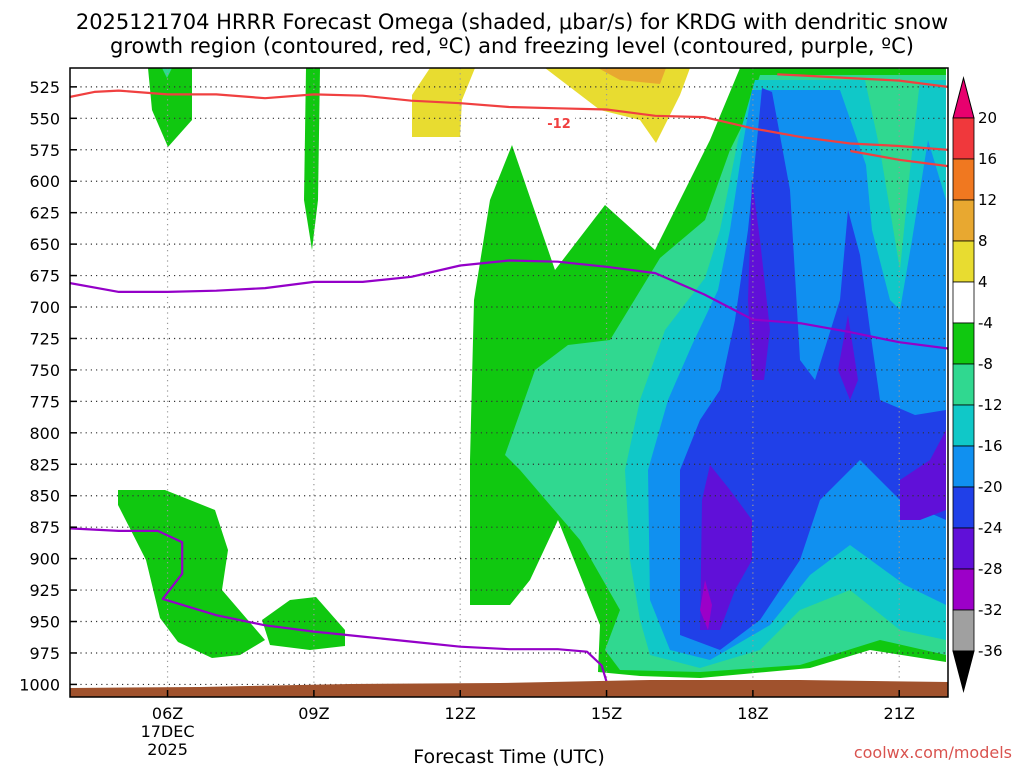 This screenshot has height=768, width=1024. What do you see at coordinates (987, 159) in the screenshot?
I see `colorbar-label: 16` at bounding box center [987, 159].